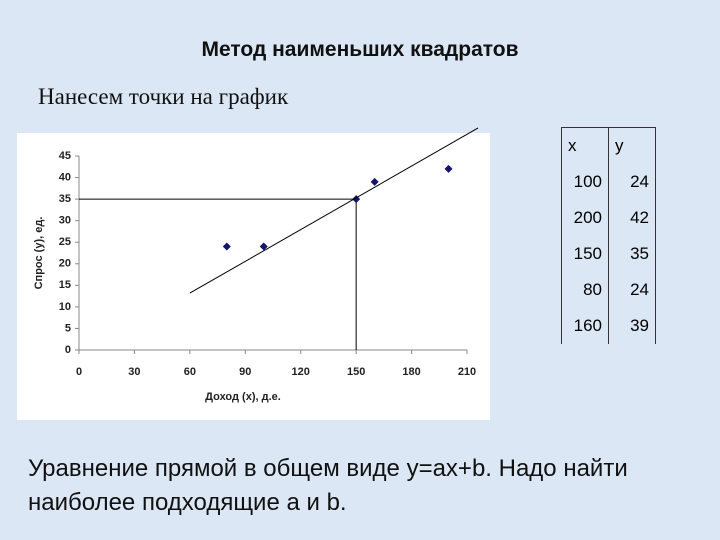 This screenshot has width=720, height=540. I want to click on table-cell: y, so click(632, 145).